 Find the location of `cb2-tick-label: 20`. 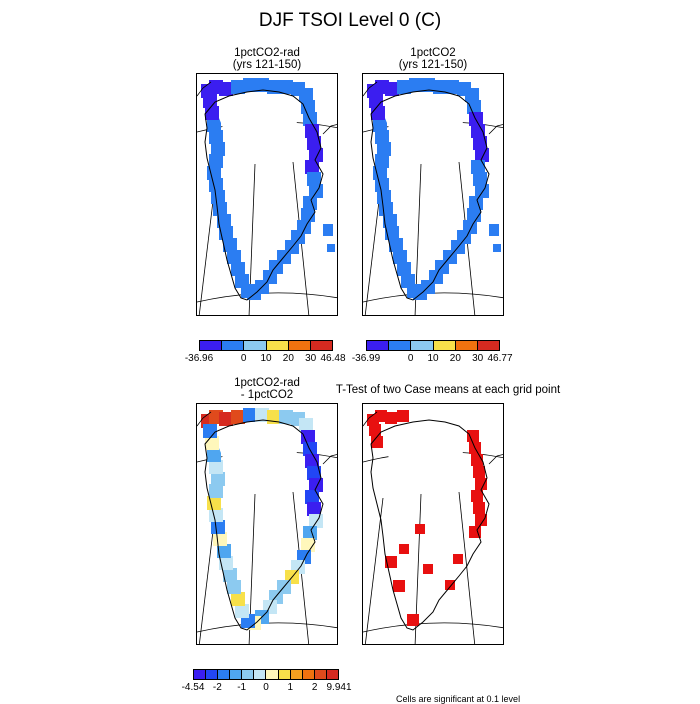

cb2-tick-label: 20 is located at coordinates (455, 358).